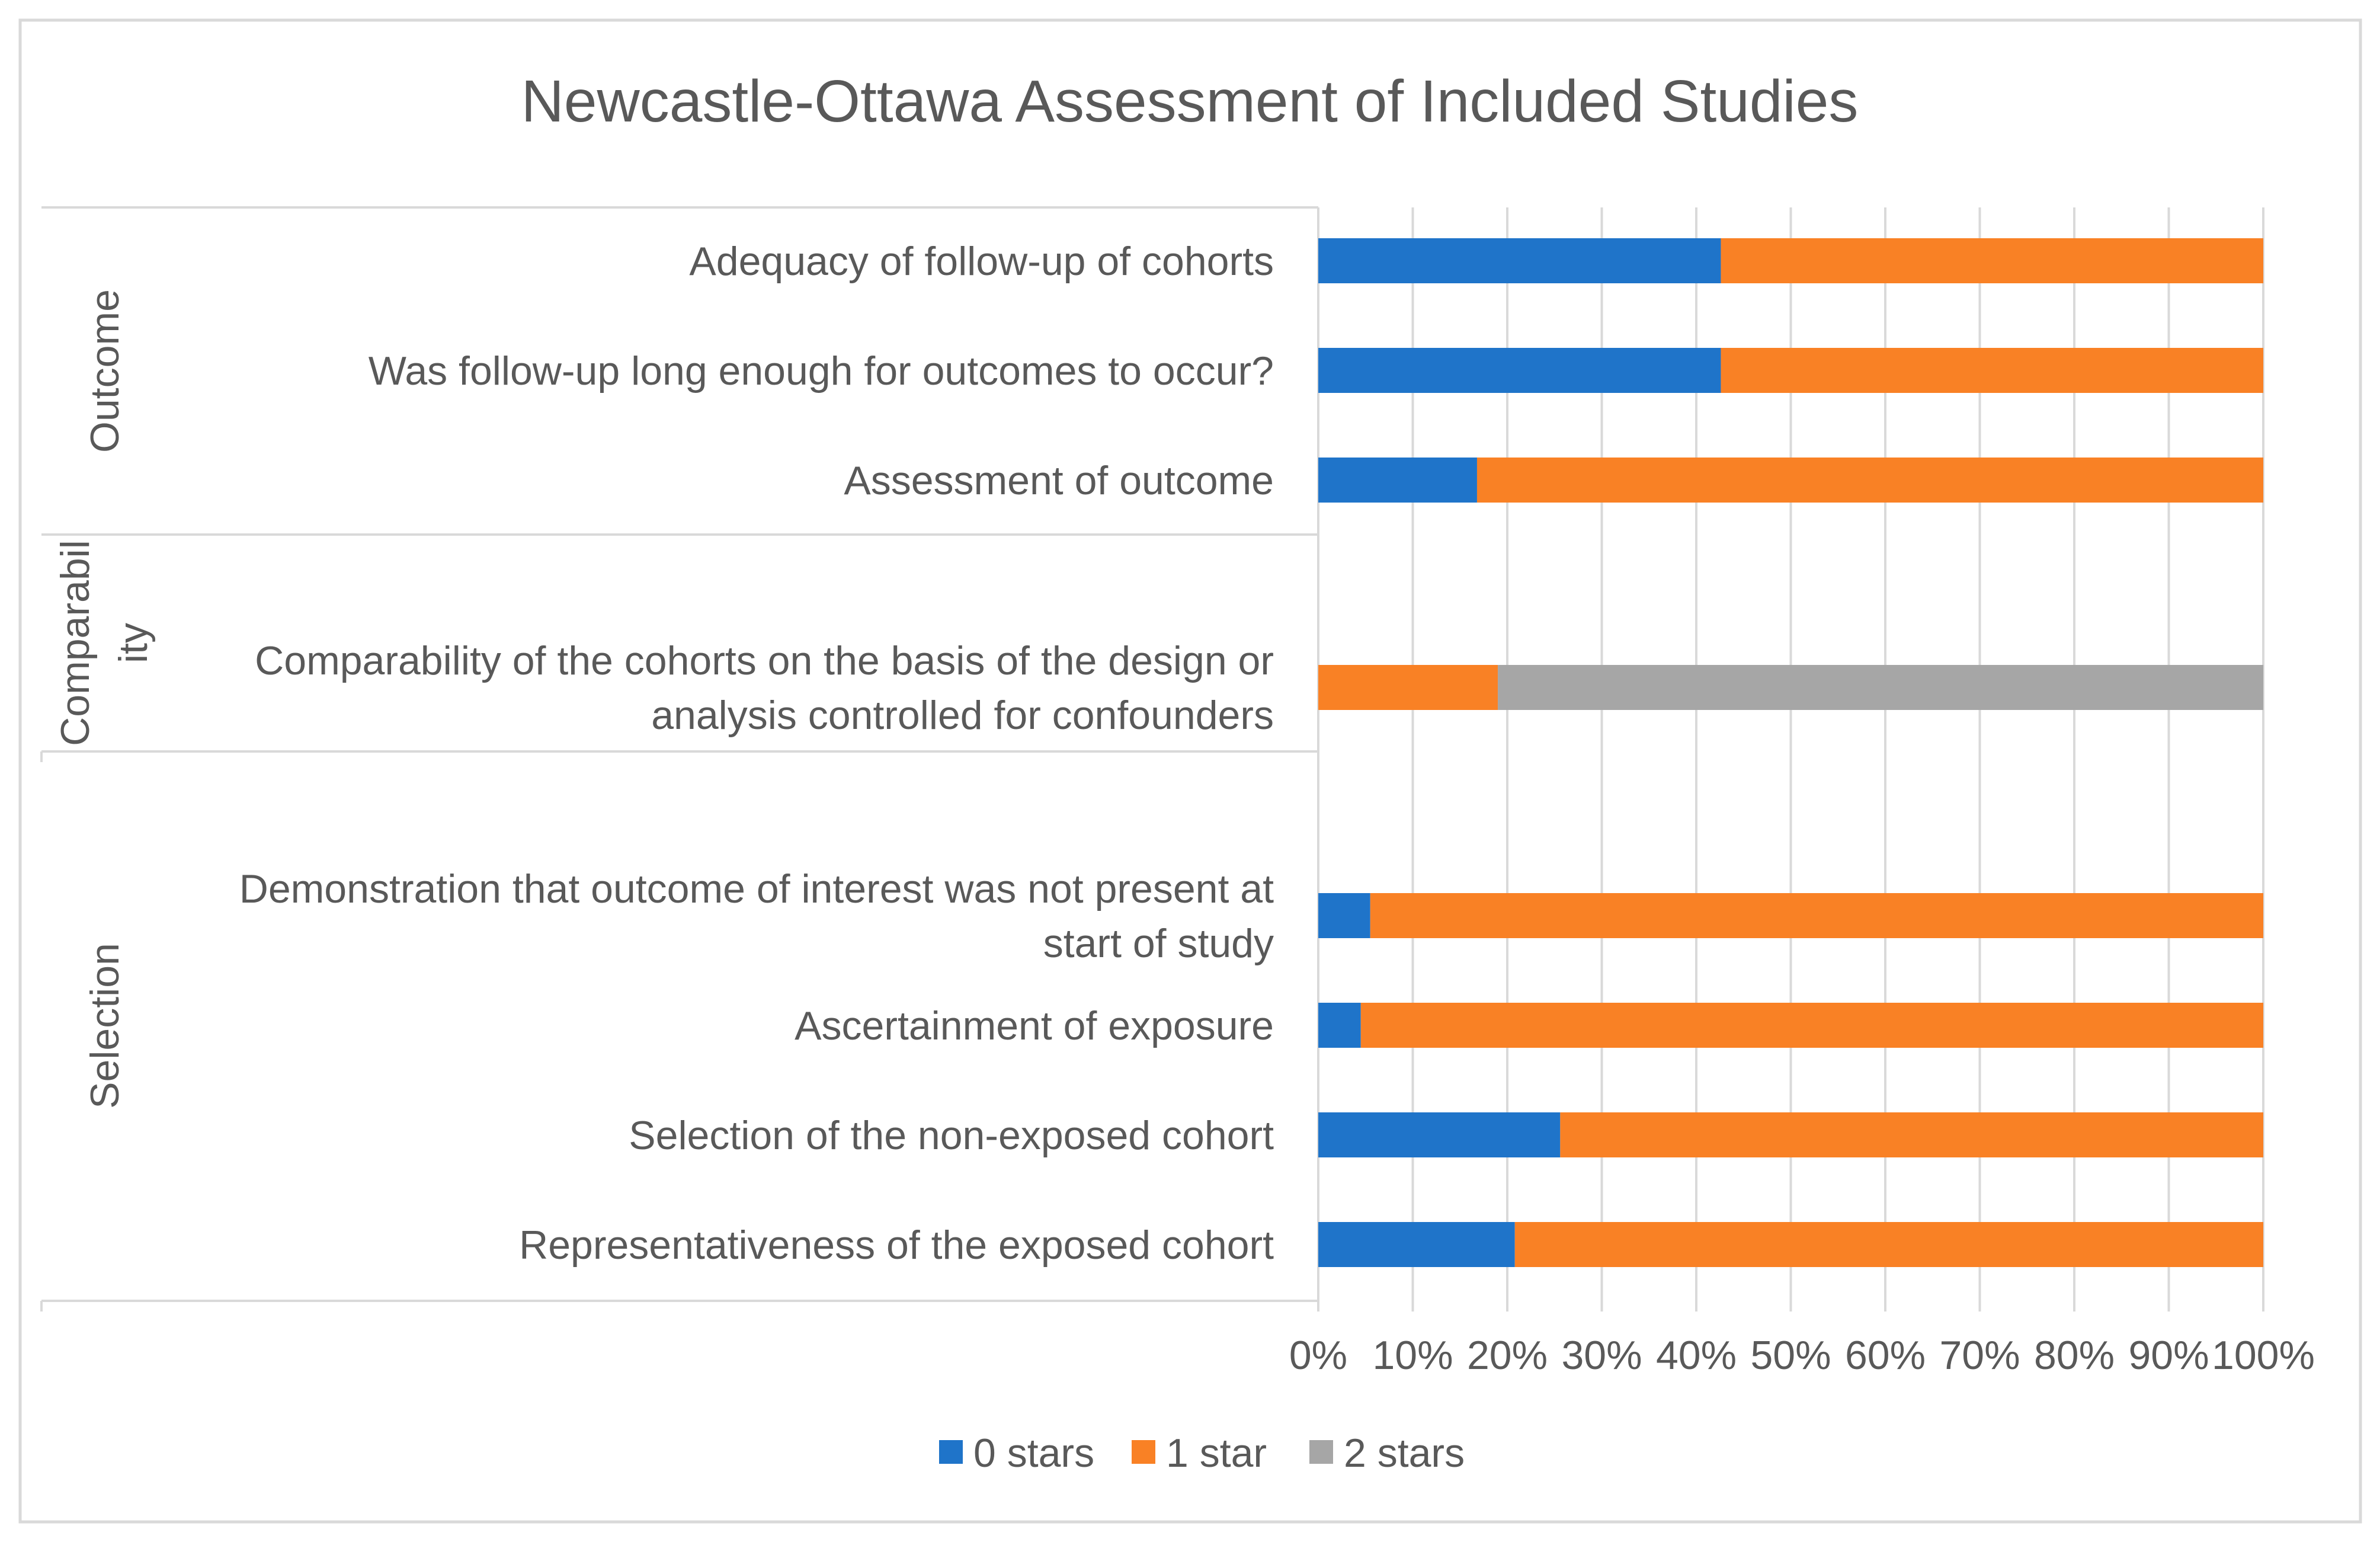 The image size is (2380, 1545). I want to click on bar-1-star-demonstration-that-outcome-of-interest-was-not-present-at-start-of-study, so click(1816, 915).